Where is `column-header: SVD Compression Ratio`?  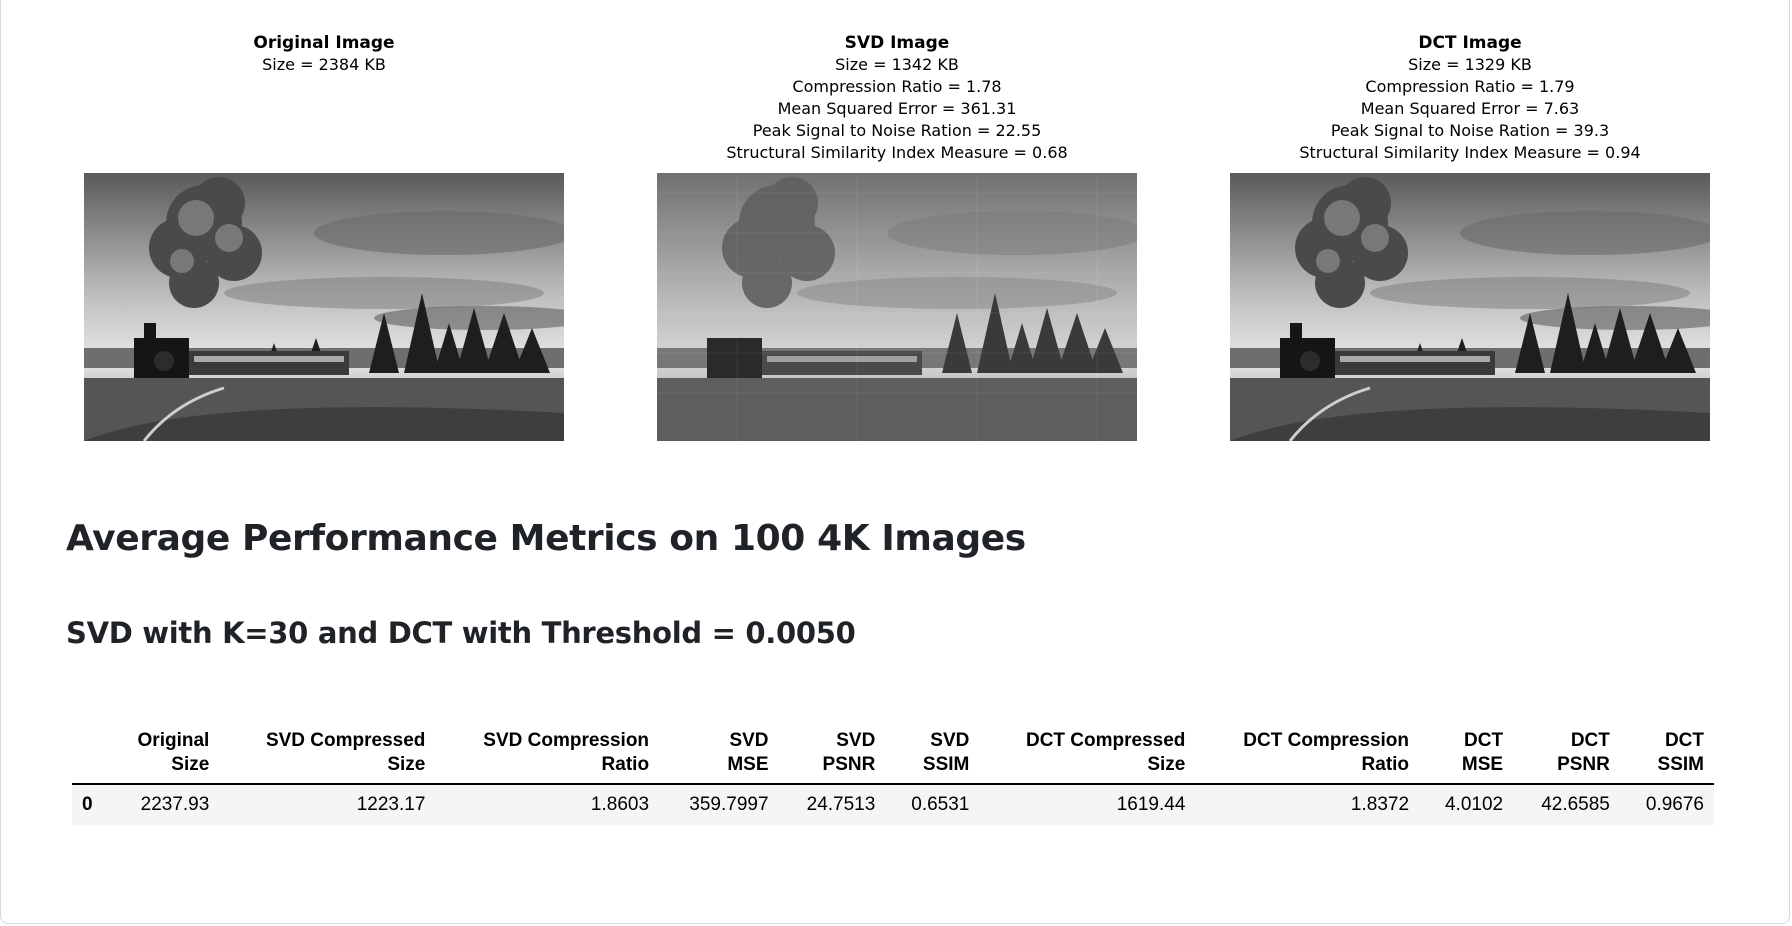
column-header: SVD Compression Ratio is located at coordinates (547, 755).